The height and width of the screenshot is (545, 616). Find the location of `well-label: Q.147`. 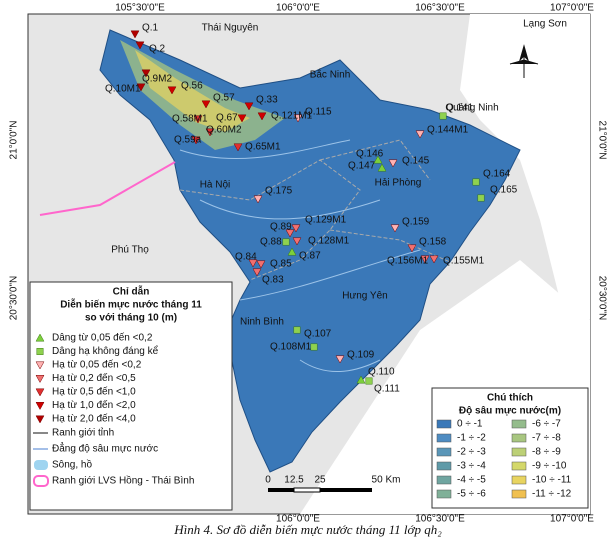

well-label: Q.147 is located at coordinates (362, 166).